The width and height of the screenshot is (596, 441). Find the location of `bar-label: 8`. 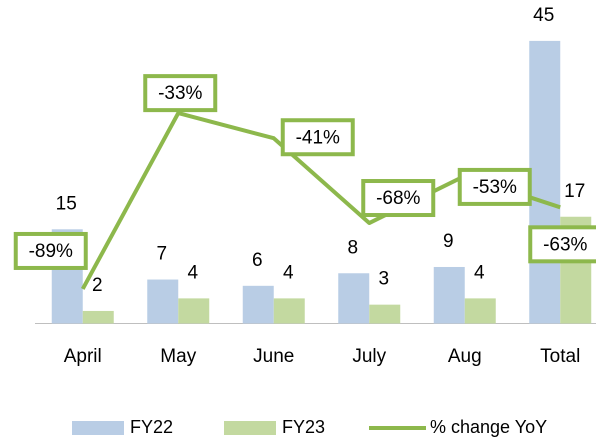

bar-label: 8 is located at coordinates (352, 247).